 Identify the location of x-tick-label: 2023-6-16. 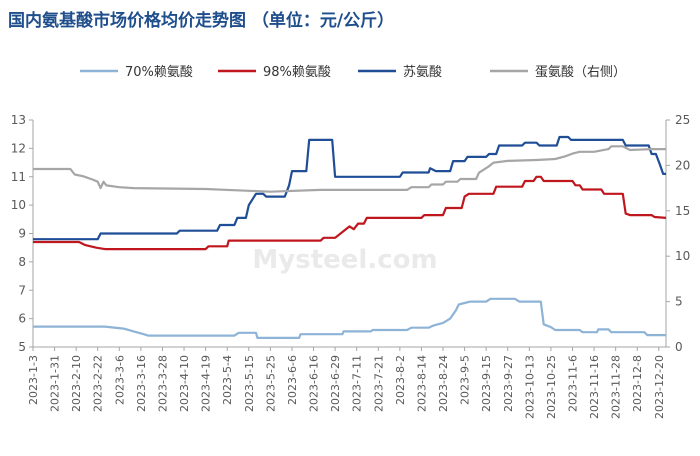
(314, 383).